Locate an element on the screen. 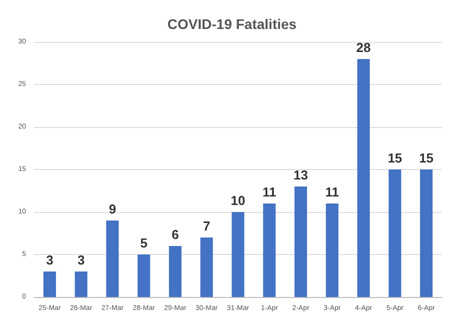 The width and height of the screenshot is (464, 327). data-label: 6 is located at coordinates (175, 234).